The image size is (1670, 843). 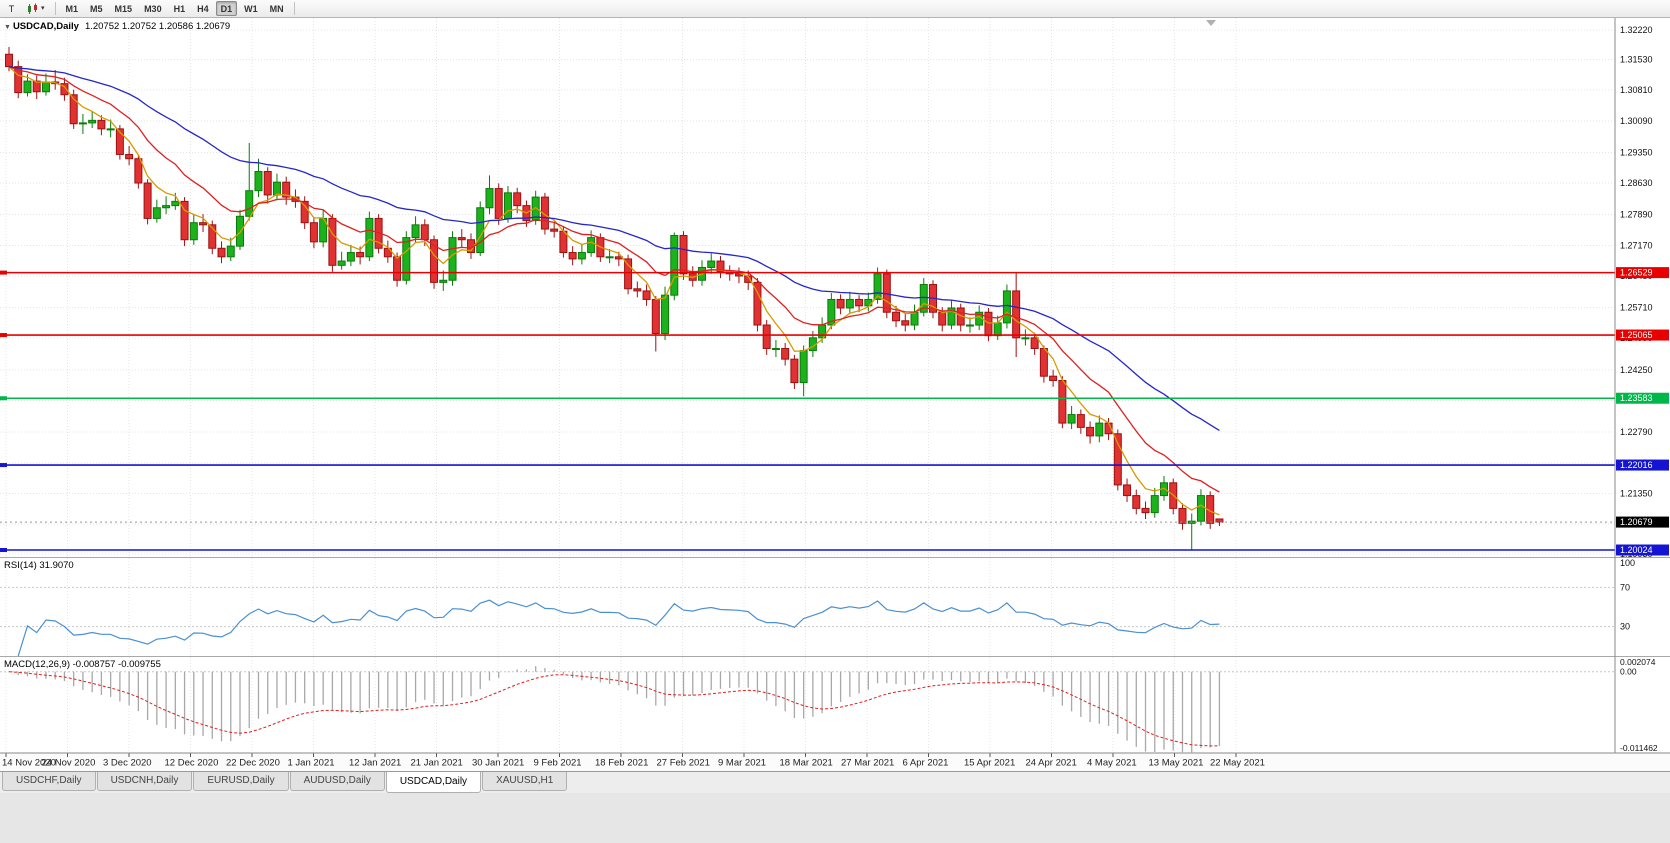 I want to click on timeframe-button-mn: MN, so click(x=276, y=8).